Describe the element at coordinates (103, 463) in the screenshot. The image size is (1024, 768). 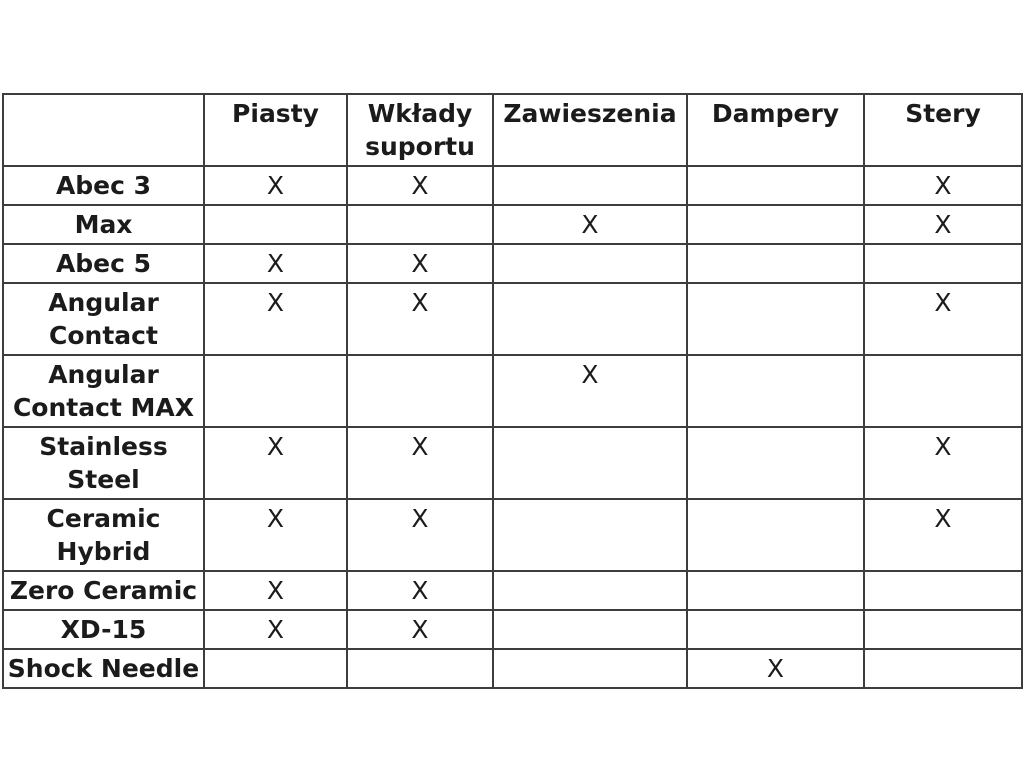
I see `row-label: Stainless Steel` at that location.